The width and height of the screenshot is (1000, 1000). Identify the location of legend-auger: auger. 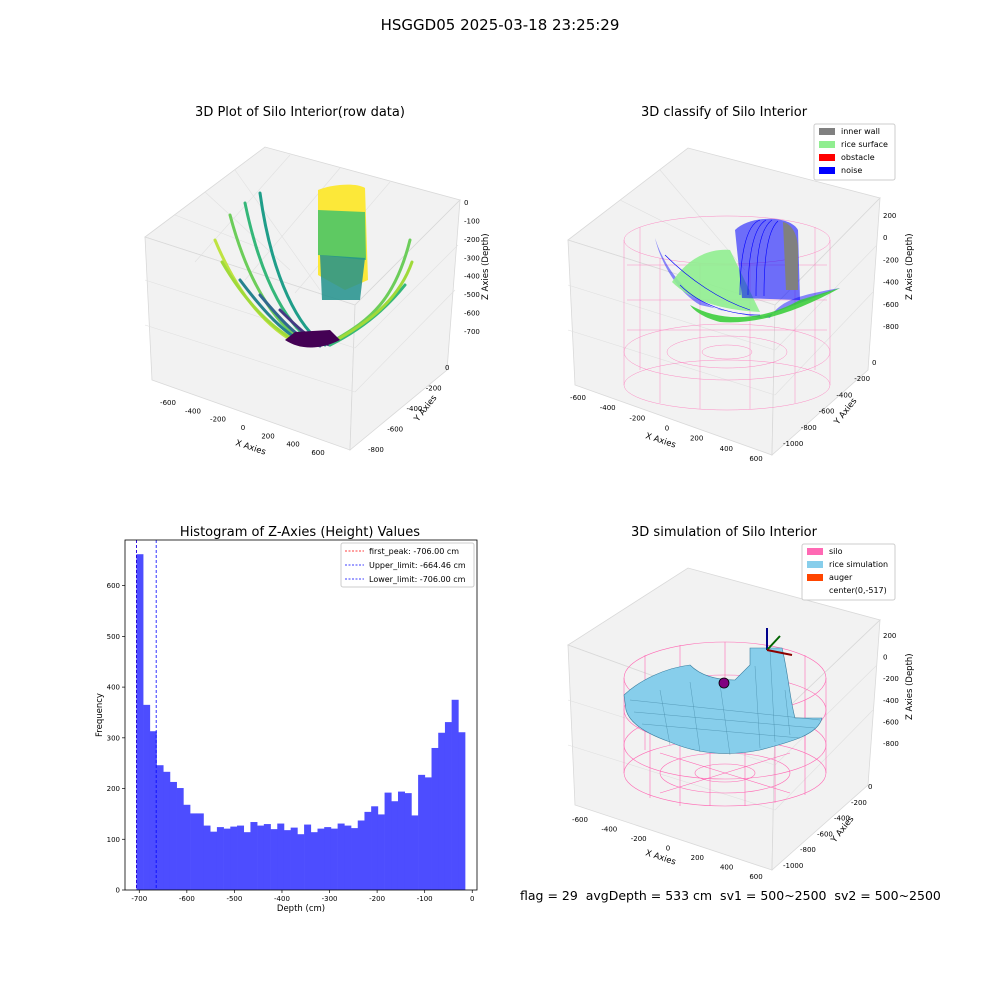
(841, 577).